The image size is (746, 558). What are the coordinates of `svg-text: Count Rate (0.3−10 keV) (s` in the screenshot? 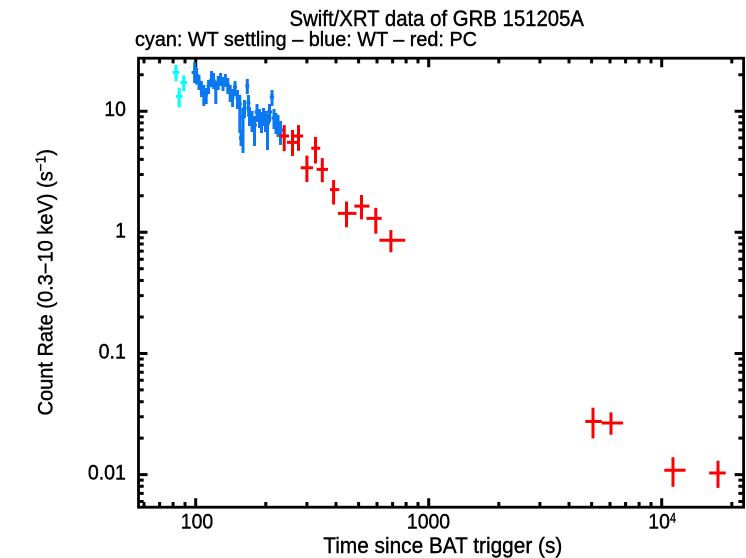 It's located at (46, 293).